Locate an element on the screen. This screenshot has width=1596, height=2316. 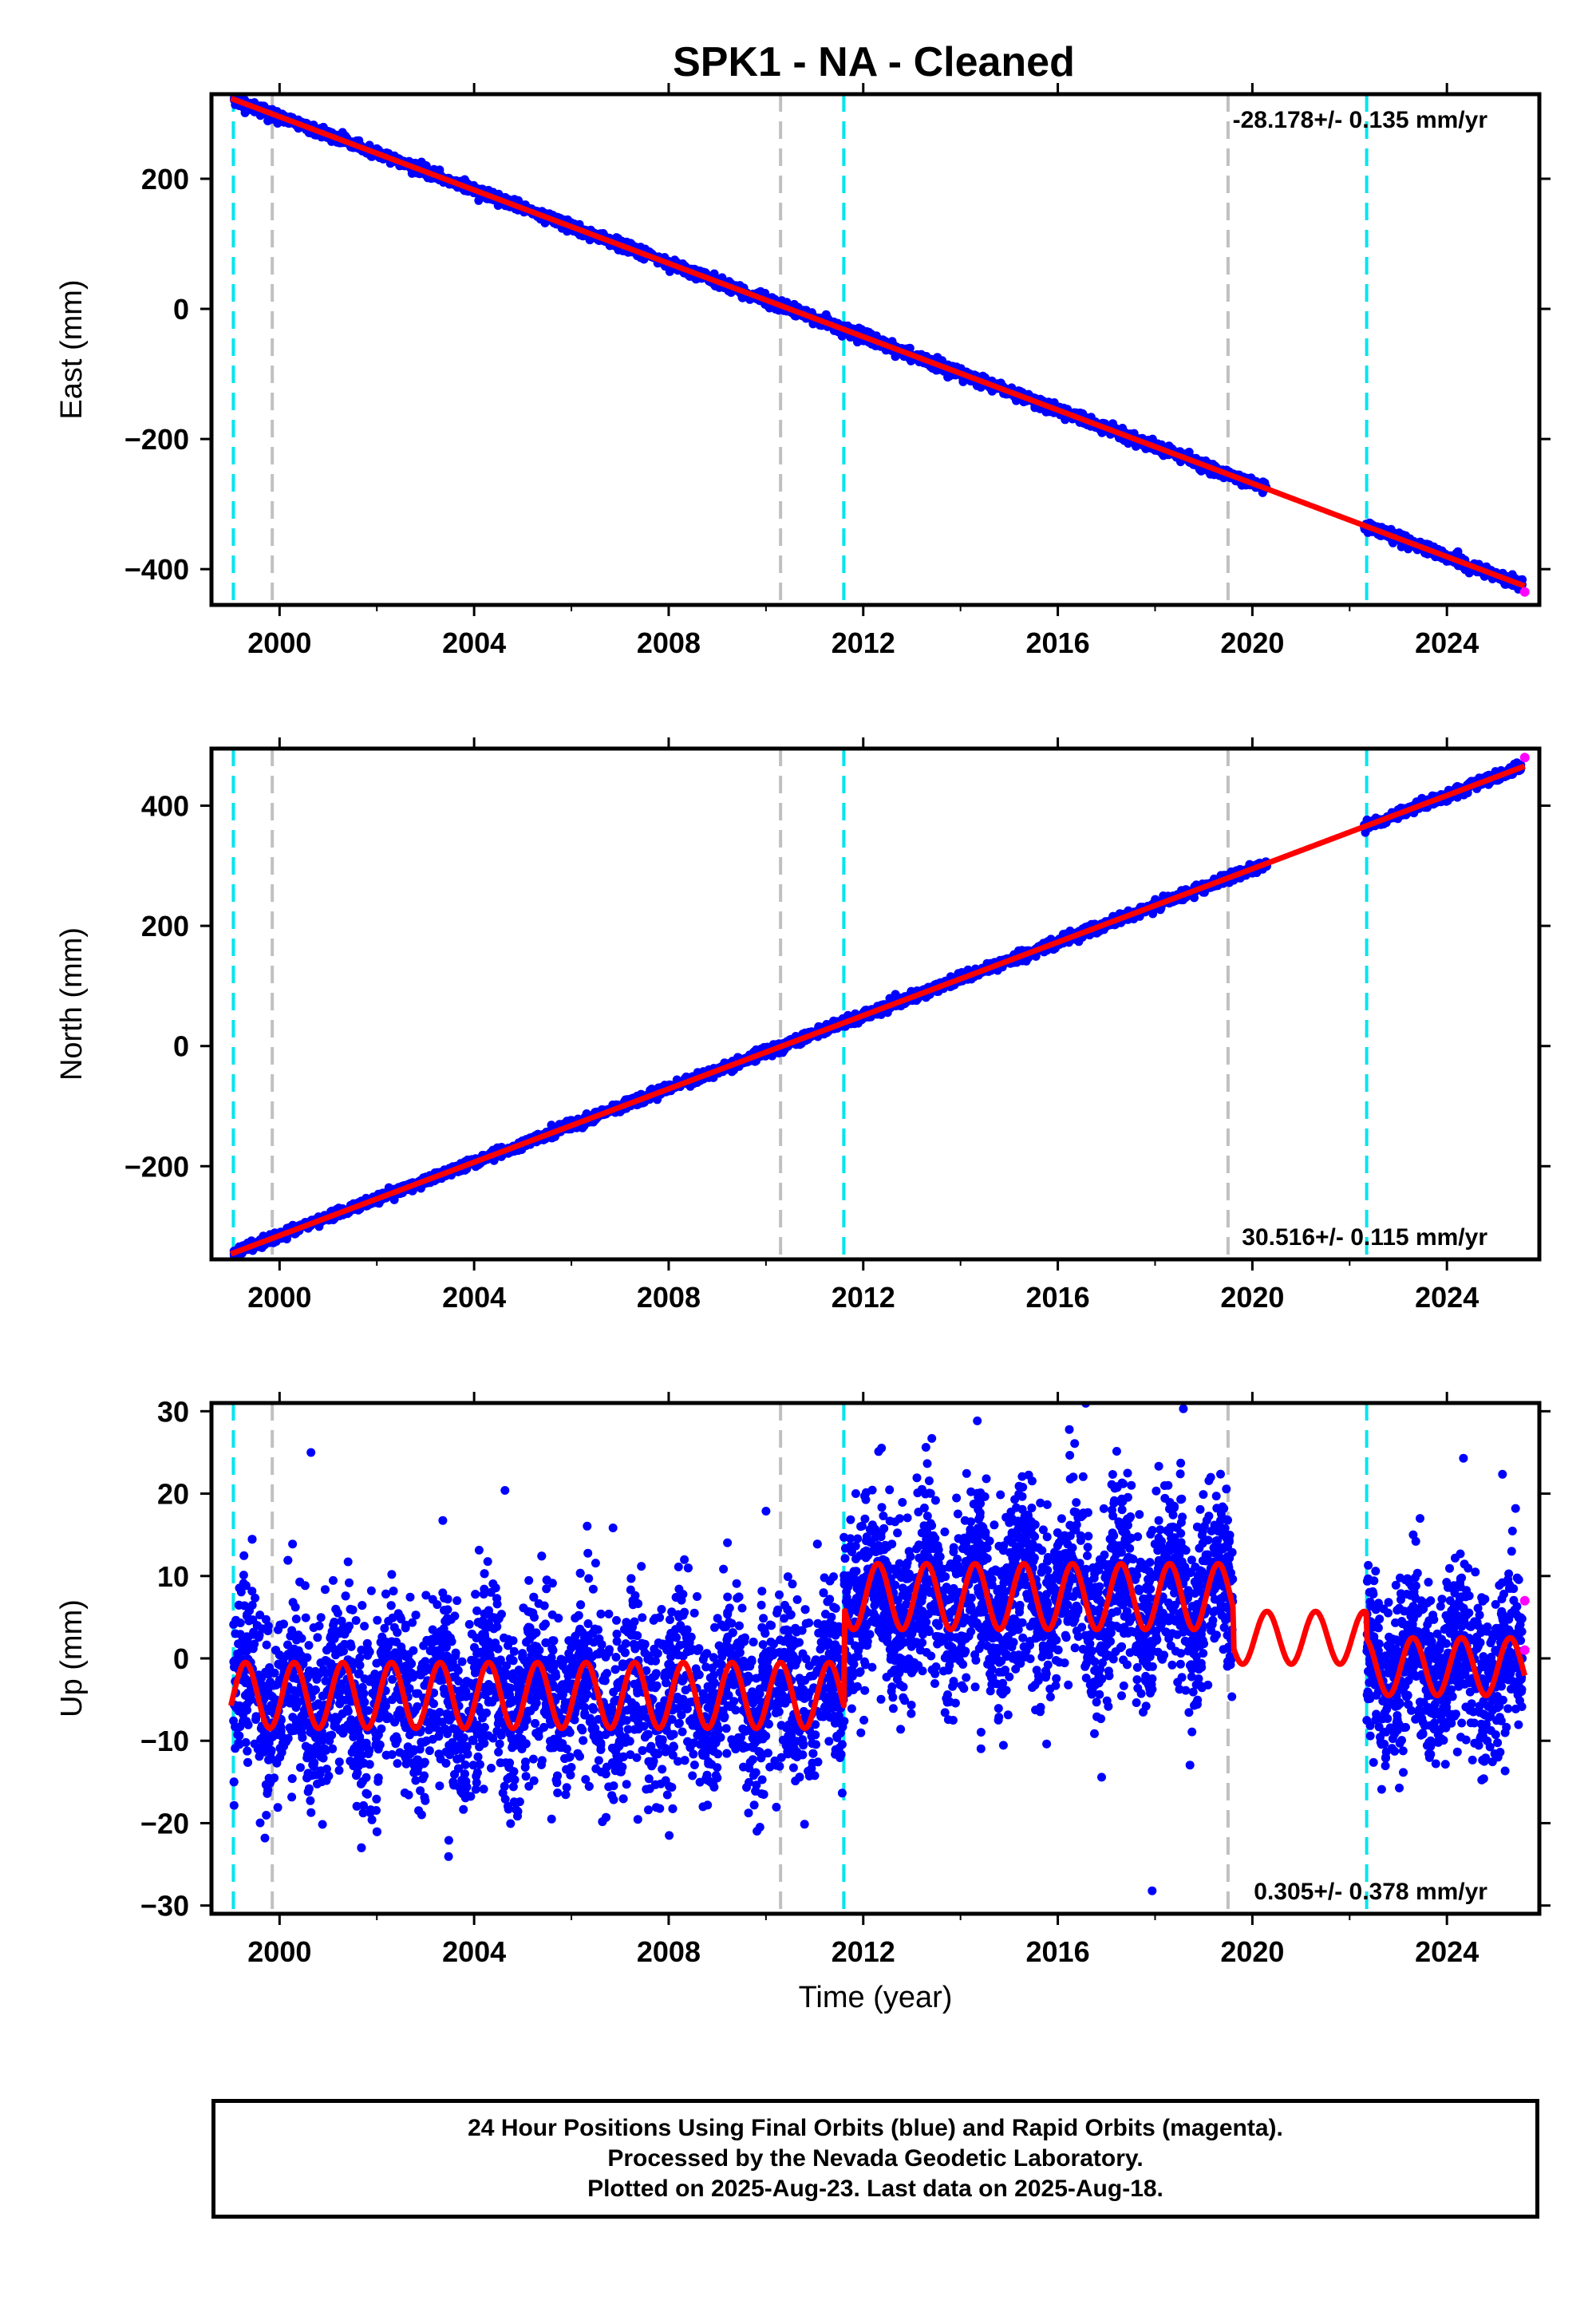
x-tick-label: 2020 is located at coordinates (1252, 642).